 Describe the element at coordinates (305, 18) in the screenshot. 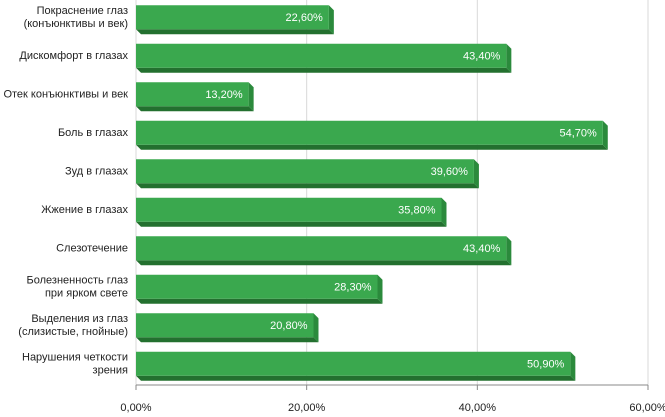

I see `value-label: 22,60%` at that location.